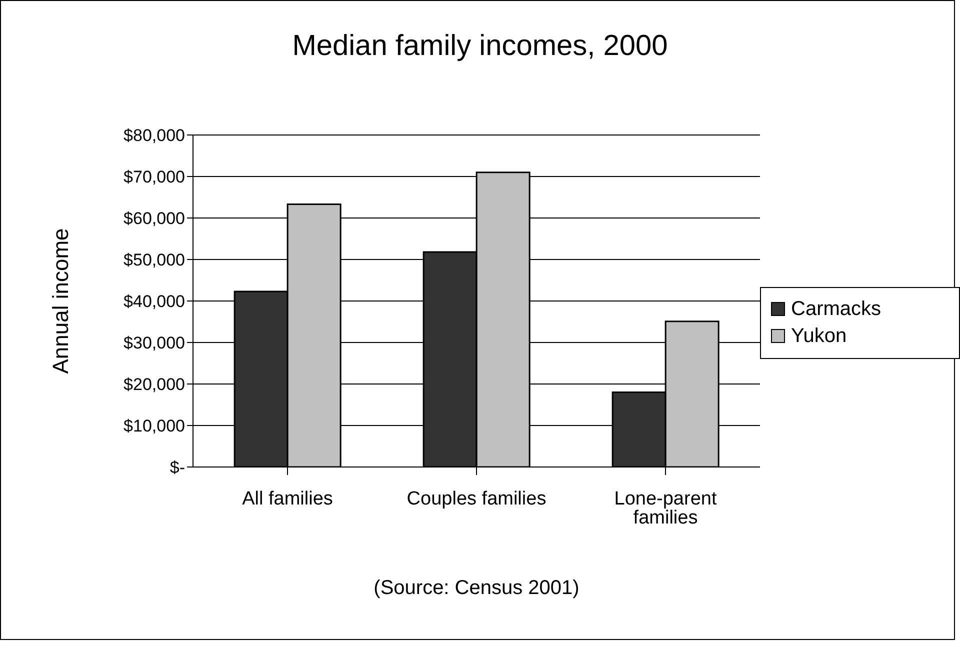  What do you see at coordinates (836, 309) in the screenshot?
I see `legend-label: Carmacks` at bounding box center [836, 309].